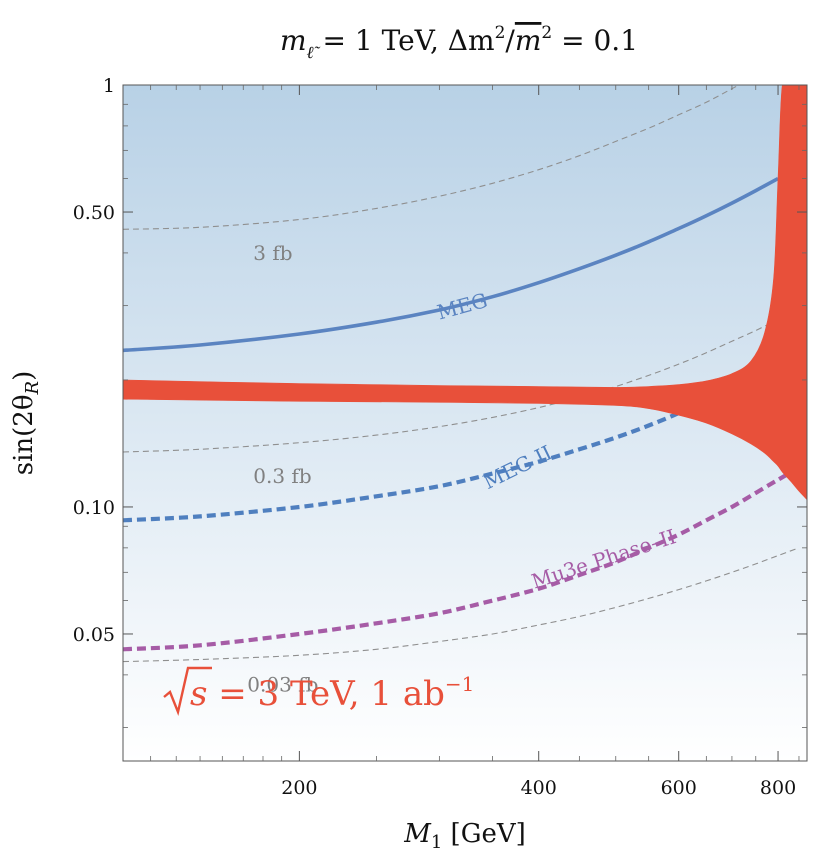  What do you see at coordinates (595, 40) in the screenshot?
I see `title-eq2: = 0.1` at bounding box center [595, 40].